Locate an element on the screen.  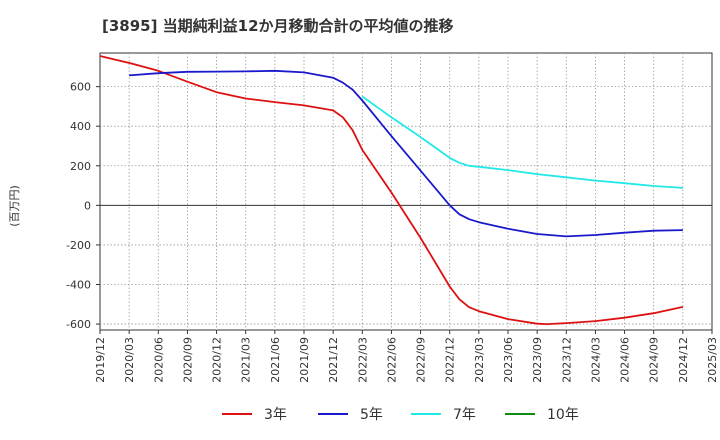
x-tick-label: 2023/06 is located at coordinates (508, 360).